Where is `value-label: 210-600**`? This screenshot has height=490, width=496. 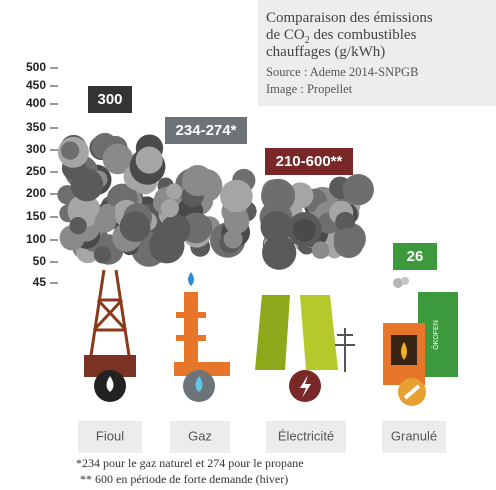 value-label: 210-600** is located at coordinates (309, 161).